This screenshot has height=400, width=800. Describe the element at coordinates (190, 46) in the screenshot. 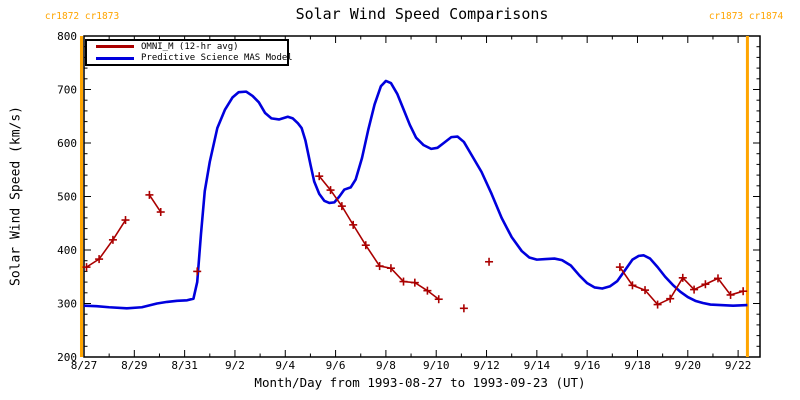

I see `legend-label-omni: OMNI_M (12-hr avg)` at that location.